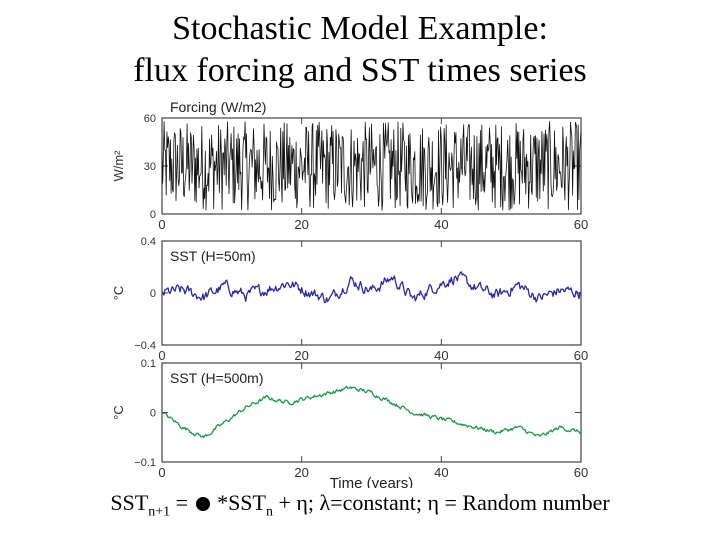  Describe the element at coordinates (148, 242) in the screenshot. I see `panel-2-ytick-label: 0.4` at that location.